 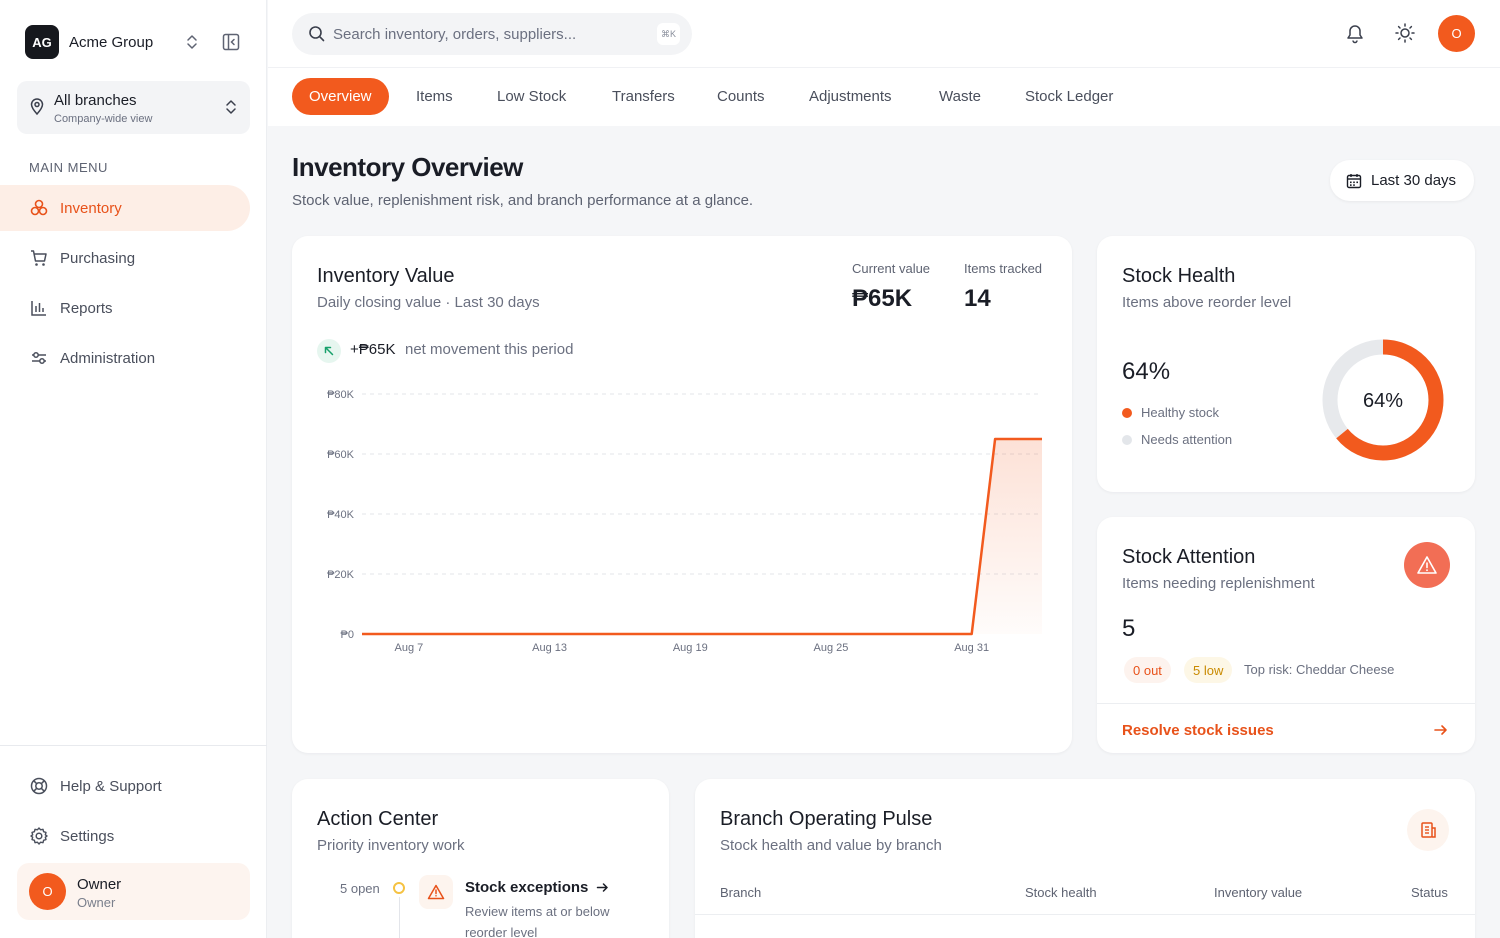 I want to click on tab-counts: Counts, so click(x=741, y=96).